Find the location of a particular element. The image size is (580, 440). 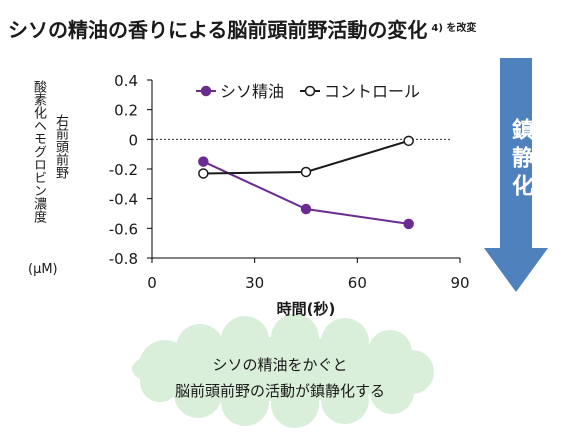

y-tick-label: -0.2 is located at coordinates (123, 170).